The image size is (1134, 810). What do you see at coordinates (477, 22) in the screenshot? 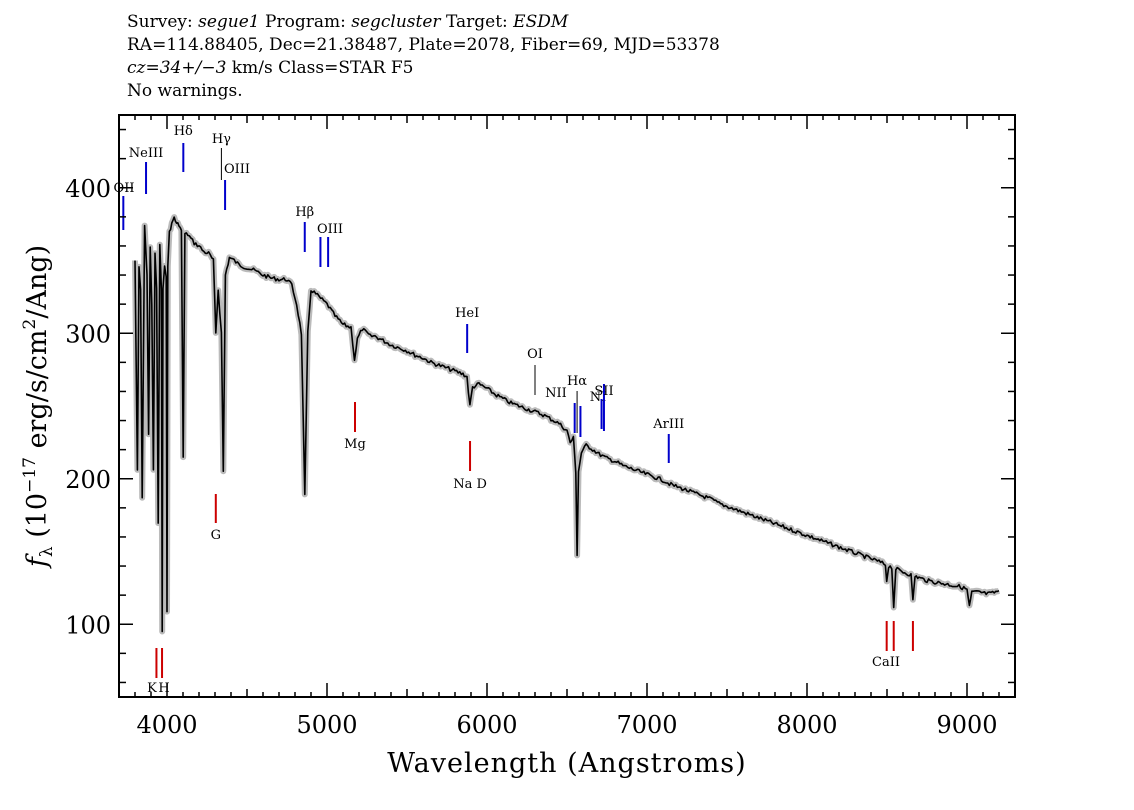
I see `target-label: Target:` at bounding box center [477, 22].